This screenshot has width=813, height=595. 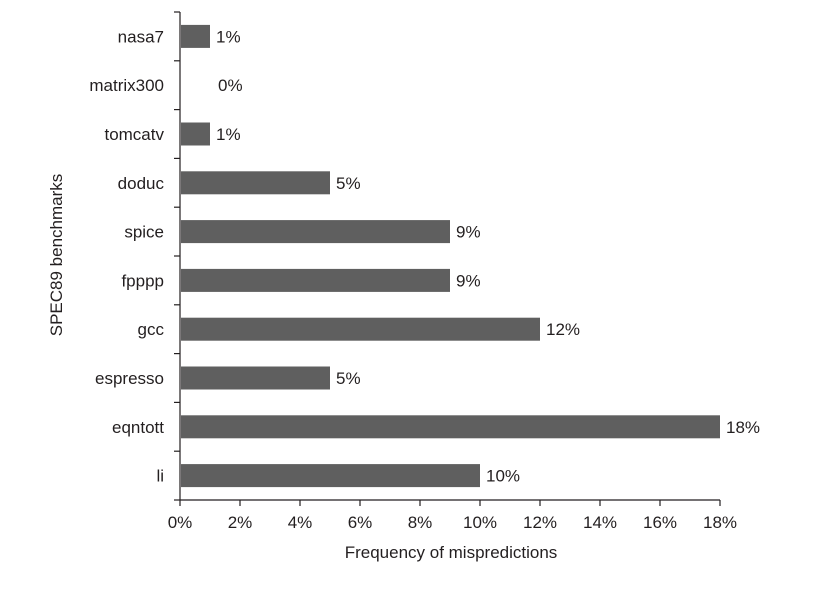 I want to click on bar-espresso, so click(x=255, y=378).